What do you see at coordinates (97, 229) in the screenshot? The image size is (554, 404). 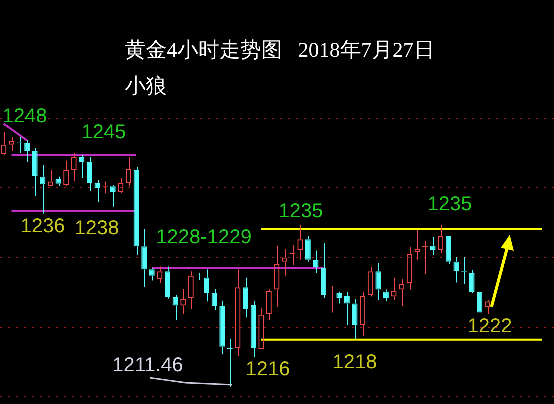 I see `annotation: 1238` at bounding box center [97, 229].